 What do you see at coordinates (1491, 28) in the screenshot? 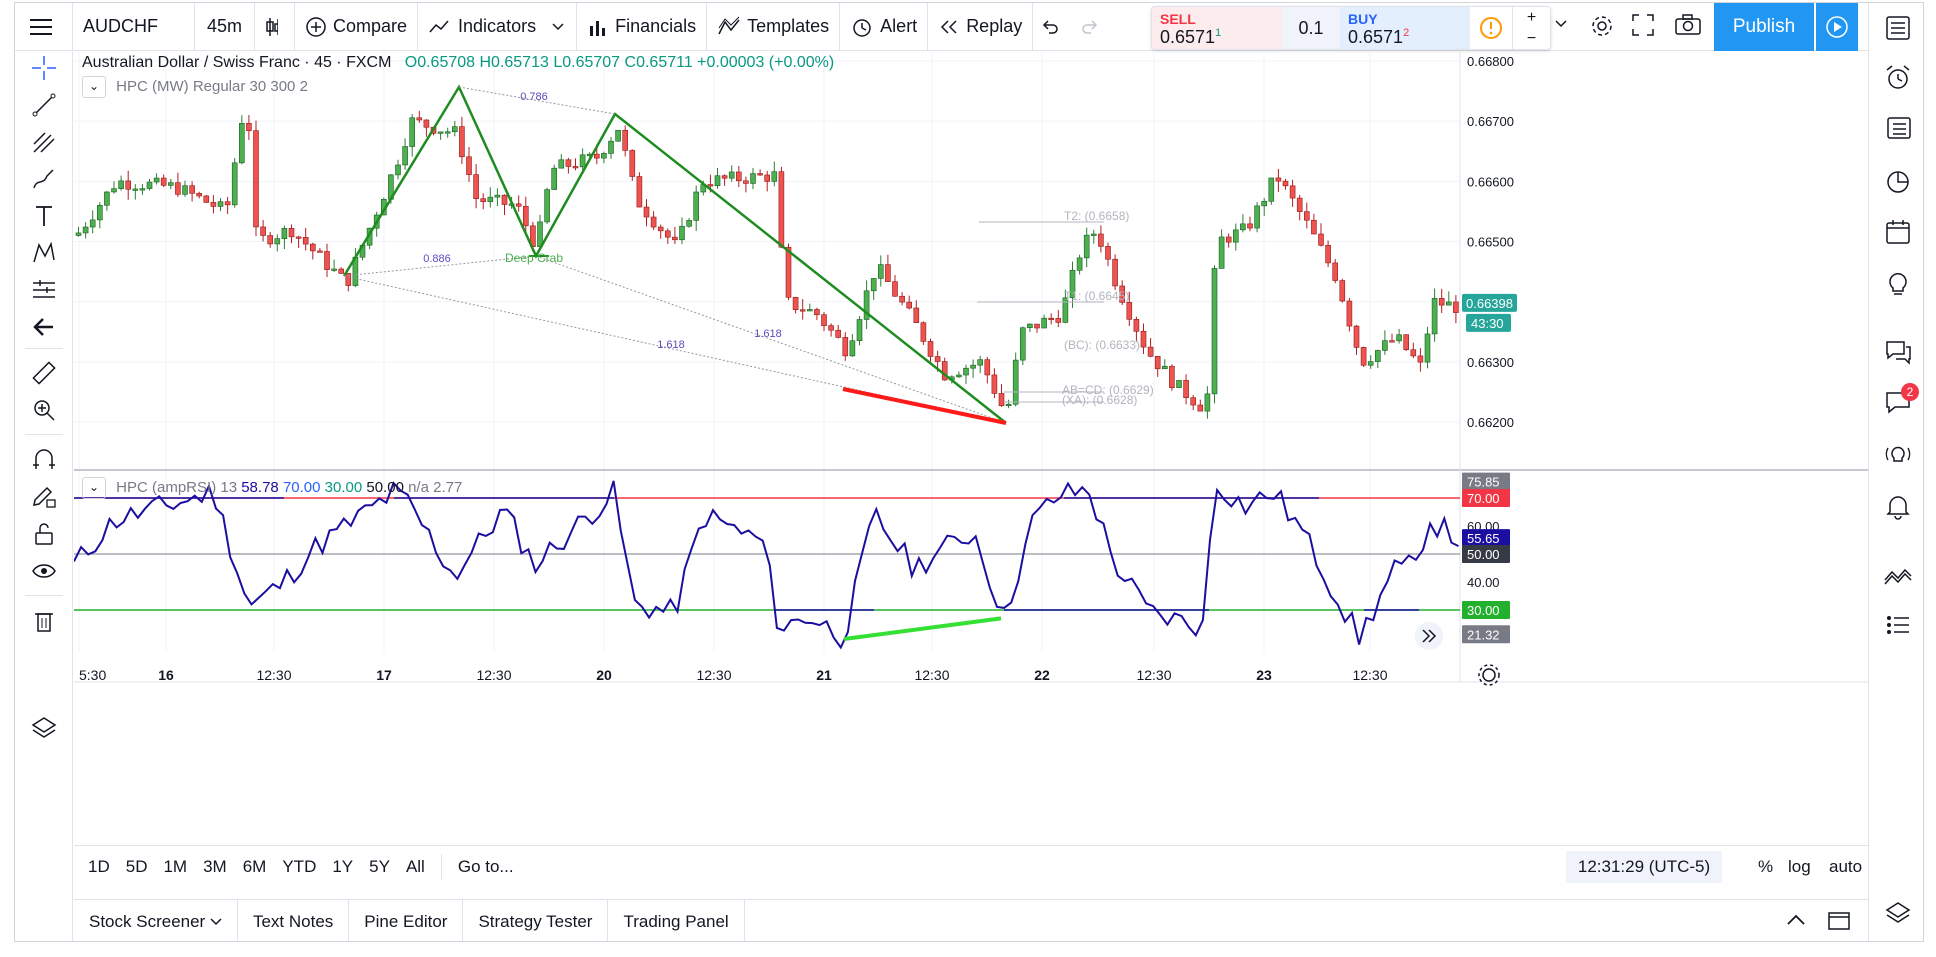
I see `info-button` at bounding box center [1491, 28].